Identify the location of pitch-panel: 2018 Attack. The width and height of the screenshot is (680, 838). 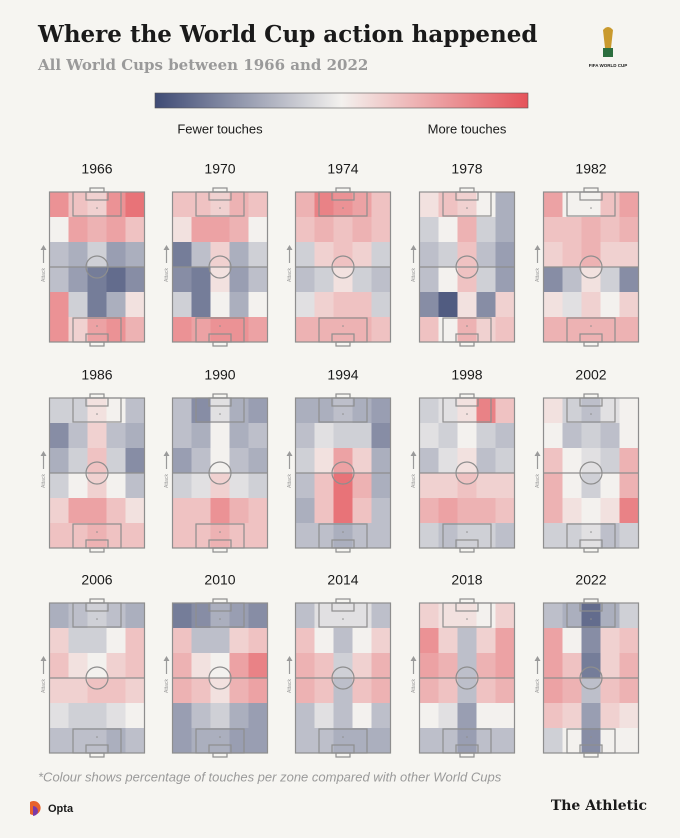
(463, 665).